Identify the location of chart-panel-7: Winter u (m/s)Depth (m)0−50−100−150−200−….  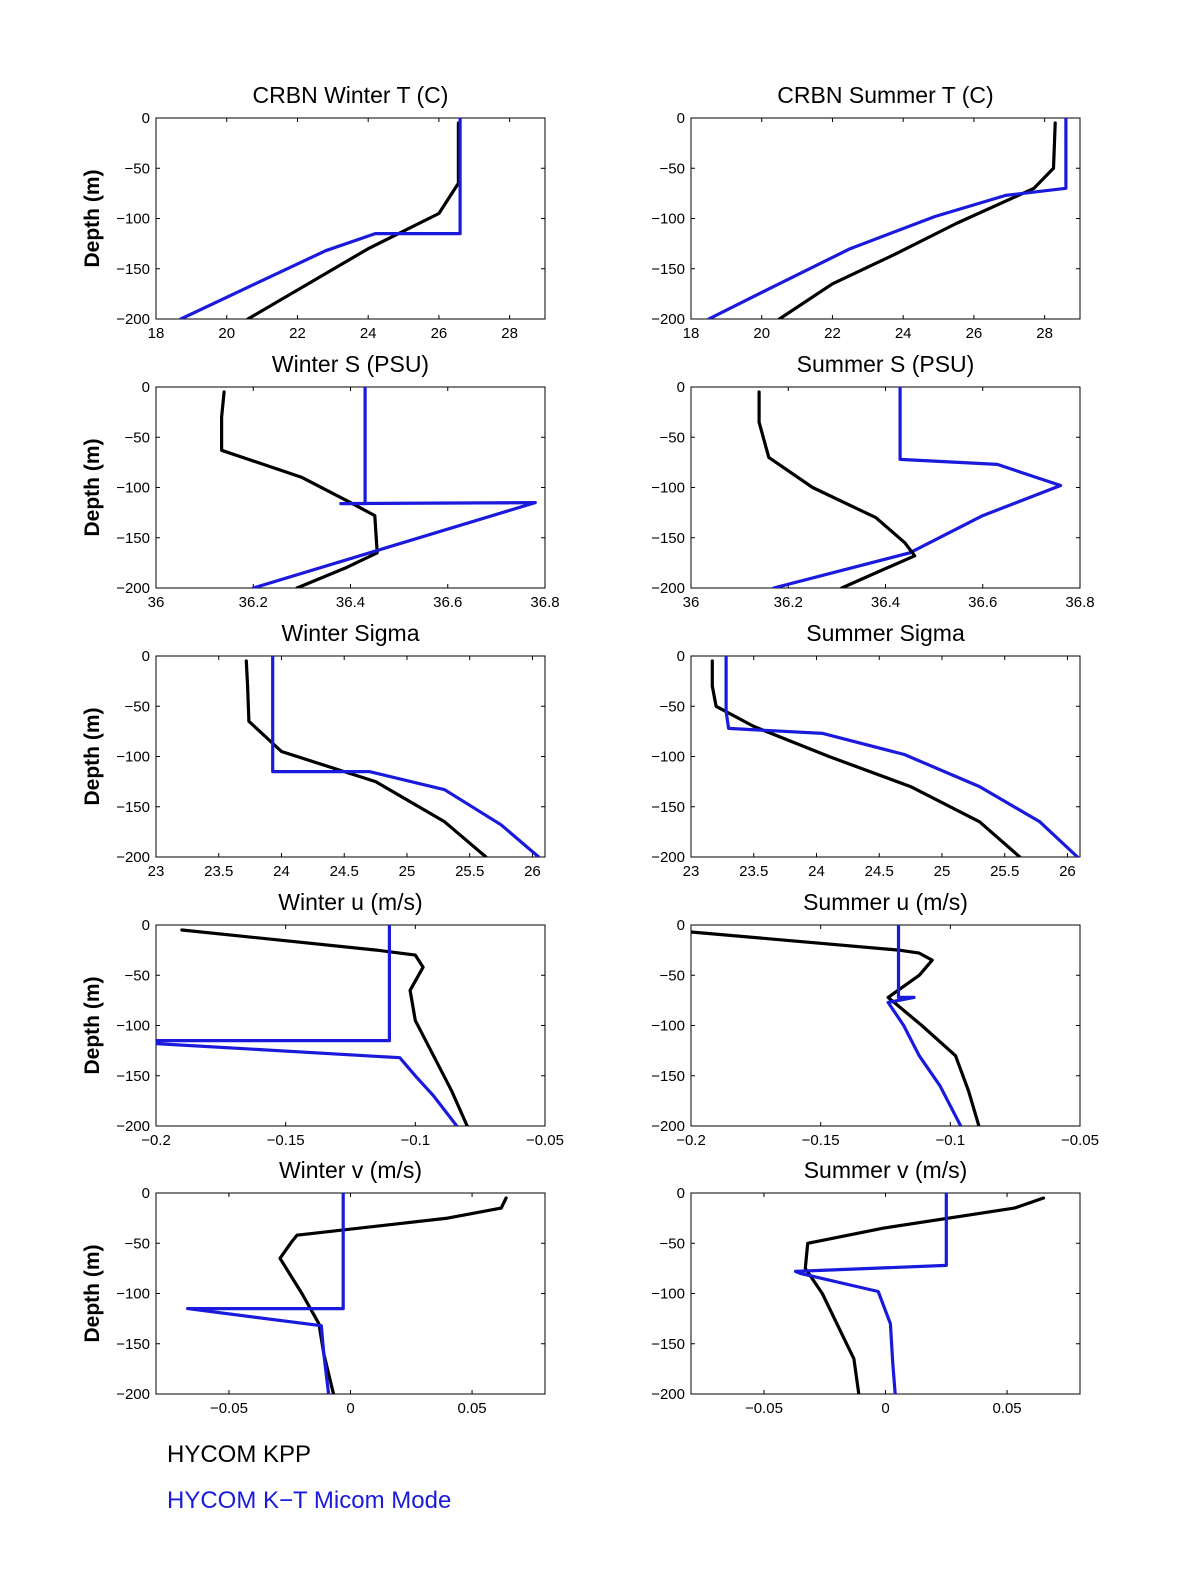
(322, 1019).